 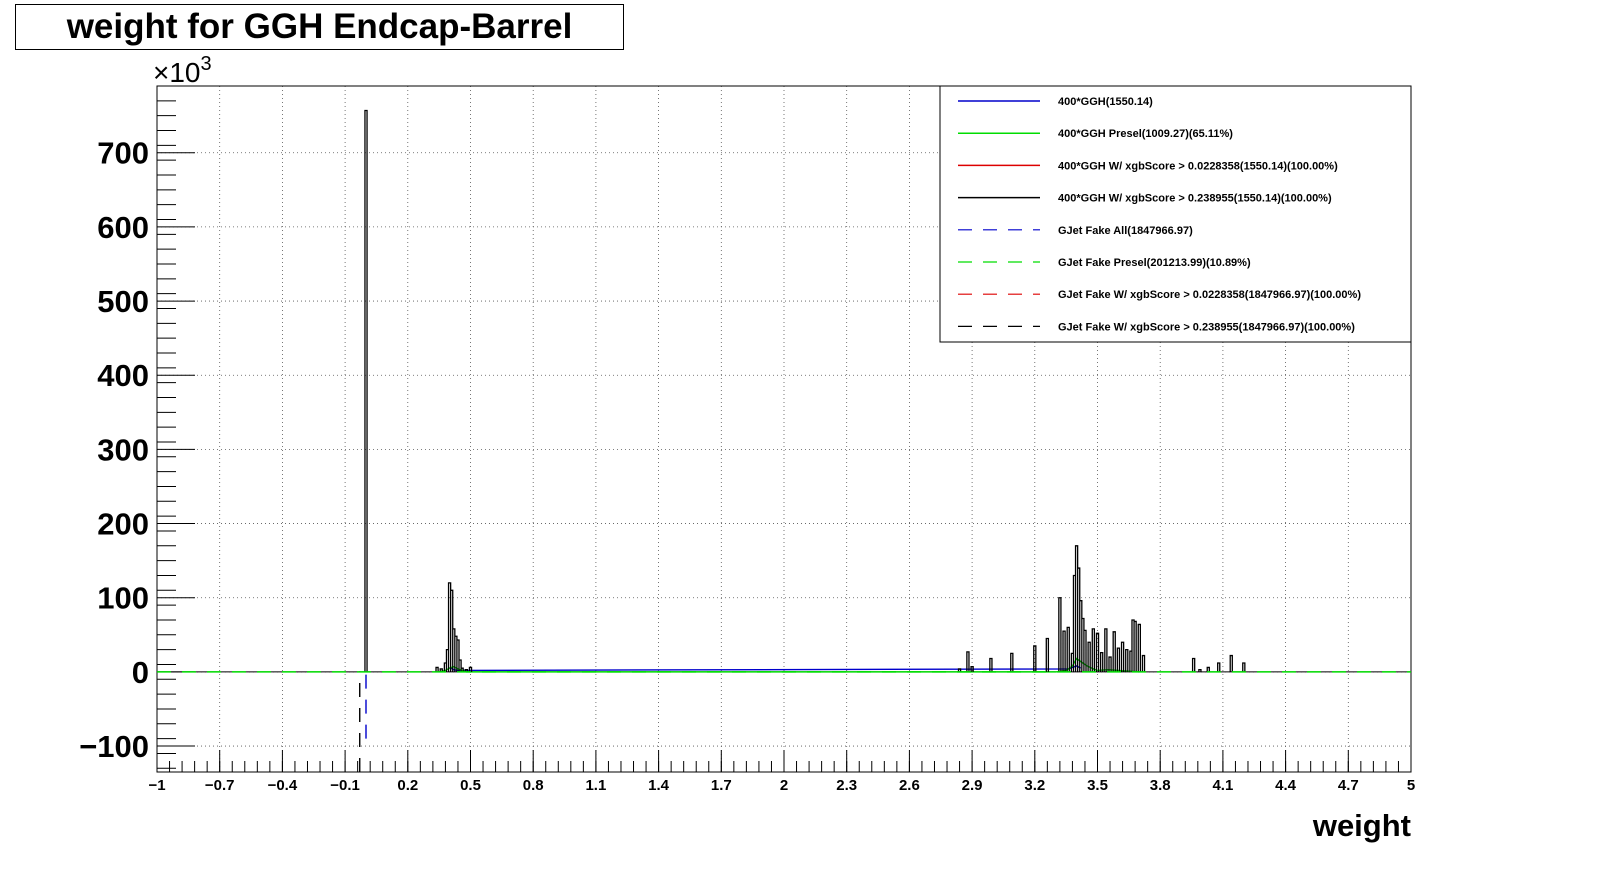 I want to click on legend-label: GJet Fake Presel(201213.99)(10.89%), so click(x=1154, y=263).